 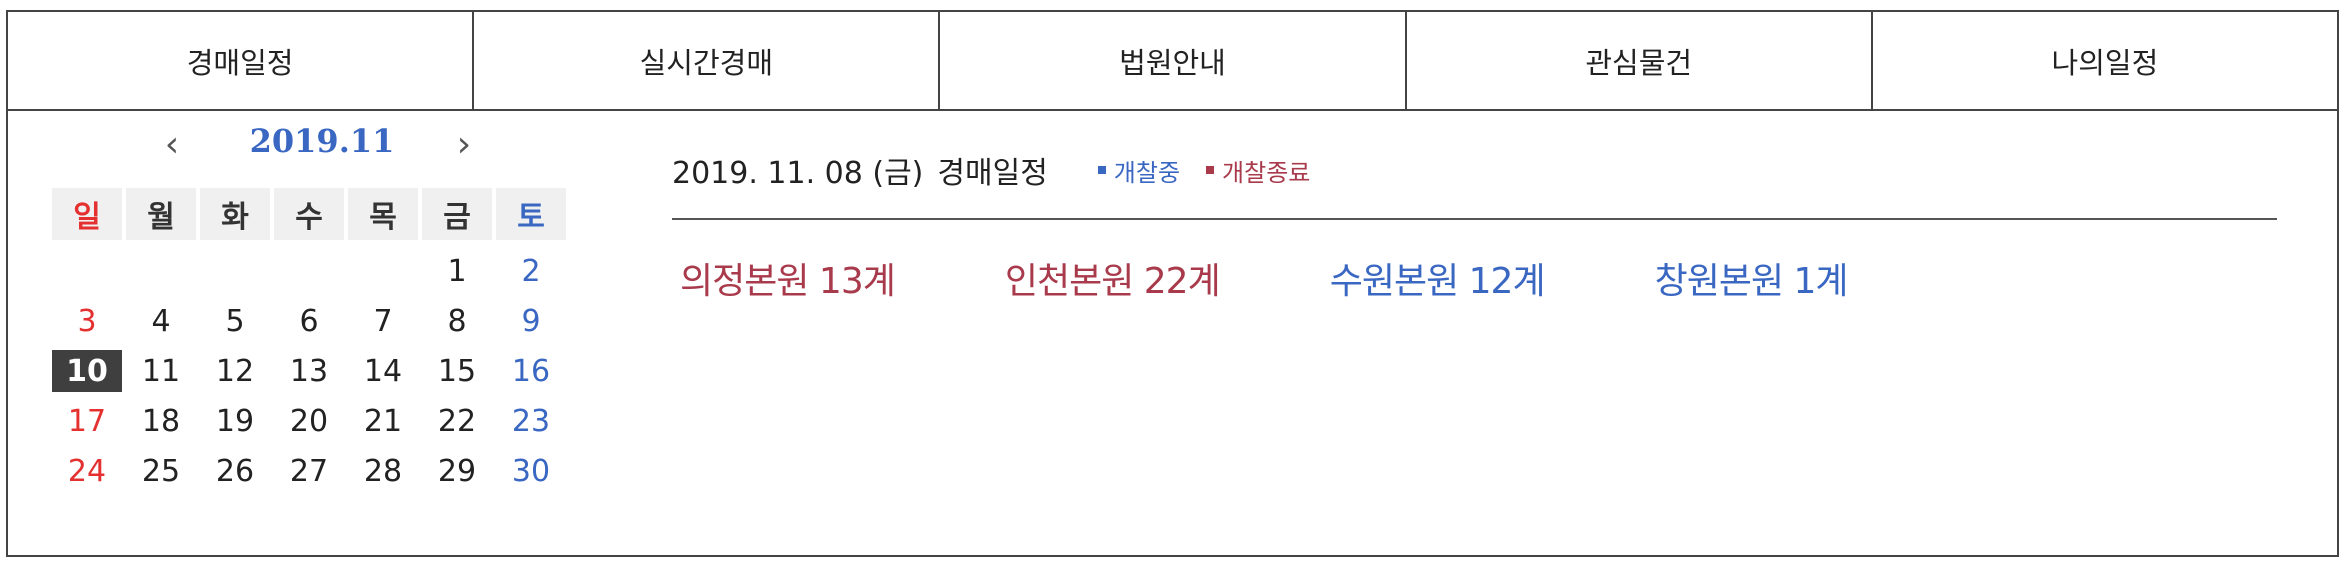 I want to click on calendar-day: 3, so click(x=87, y=321).